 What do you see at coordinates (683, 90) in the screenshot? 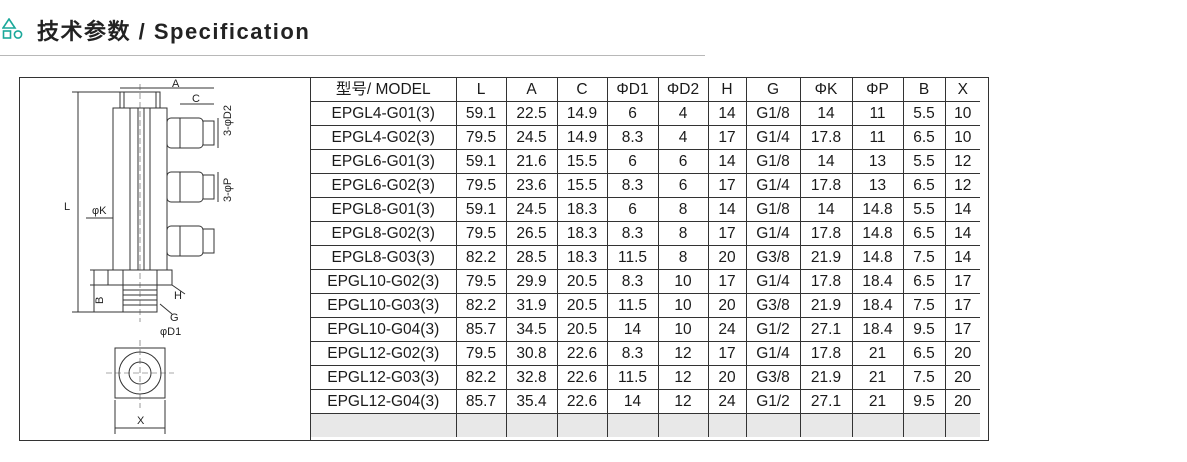
I see `column-header-d2: ΦD2` at bounding box center [683, 90].